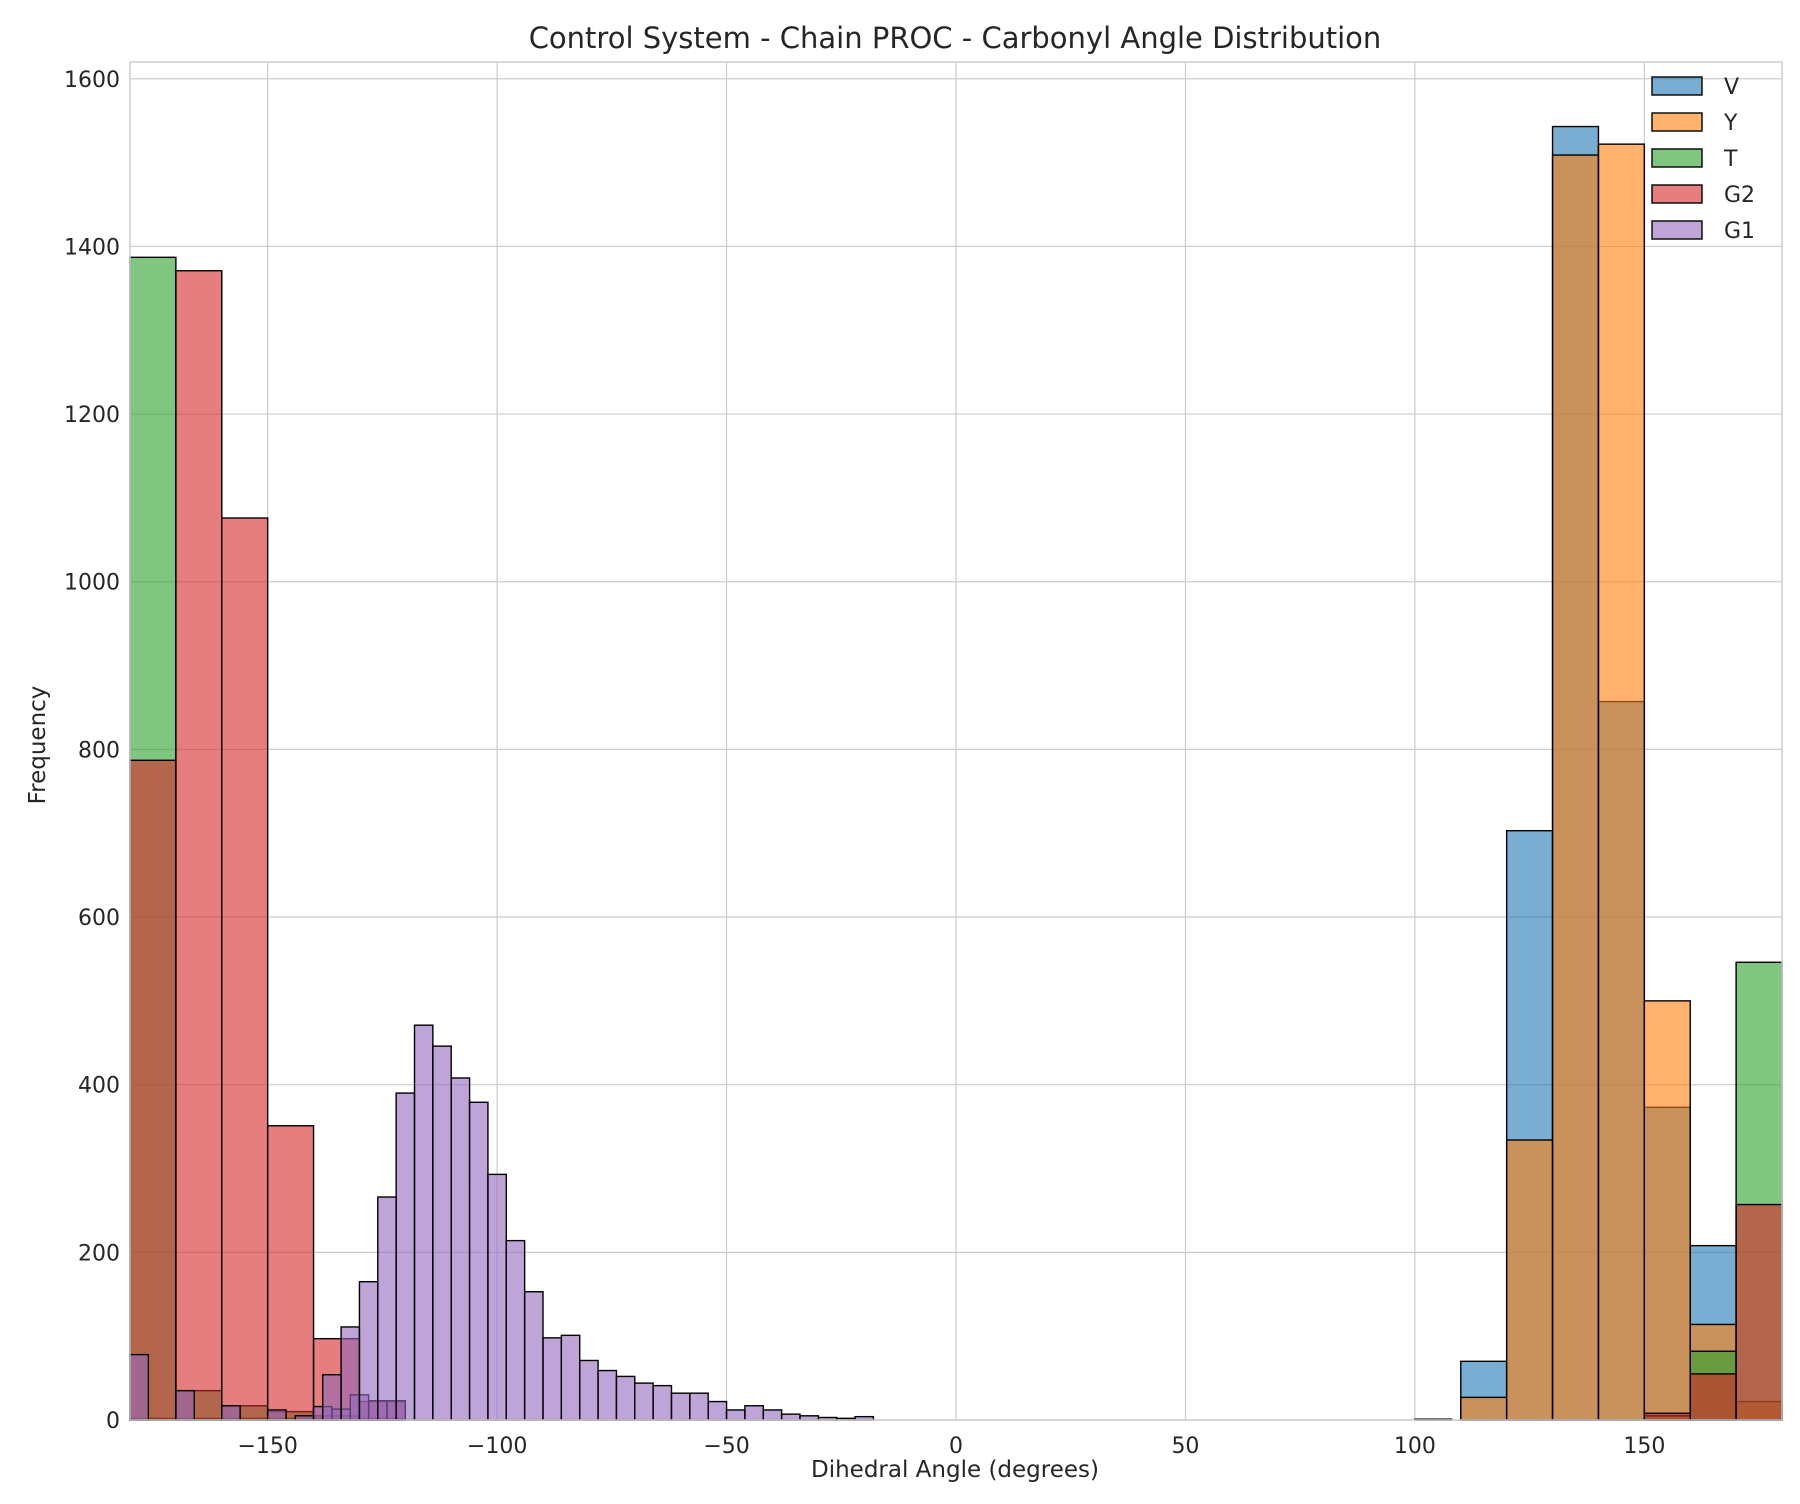  What do you see at coordinates (726, 1446) in the screenshot?
I see `x-tick-label: −50` at bounding box center [726, 1446].